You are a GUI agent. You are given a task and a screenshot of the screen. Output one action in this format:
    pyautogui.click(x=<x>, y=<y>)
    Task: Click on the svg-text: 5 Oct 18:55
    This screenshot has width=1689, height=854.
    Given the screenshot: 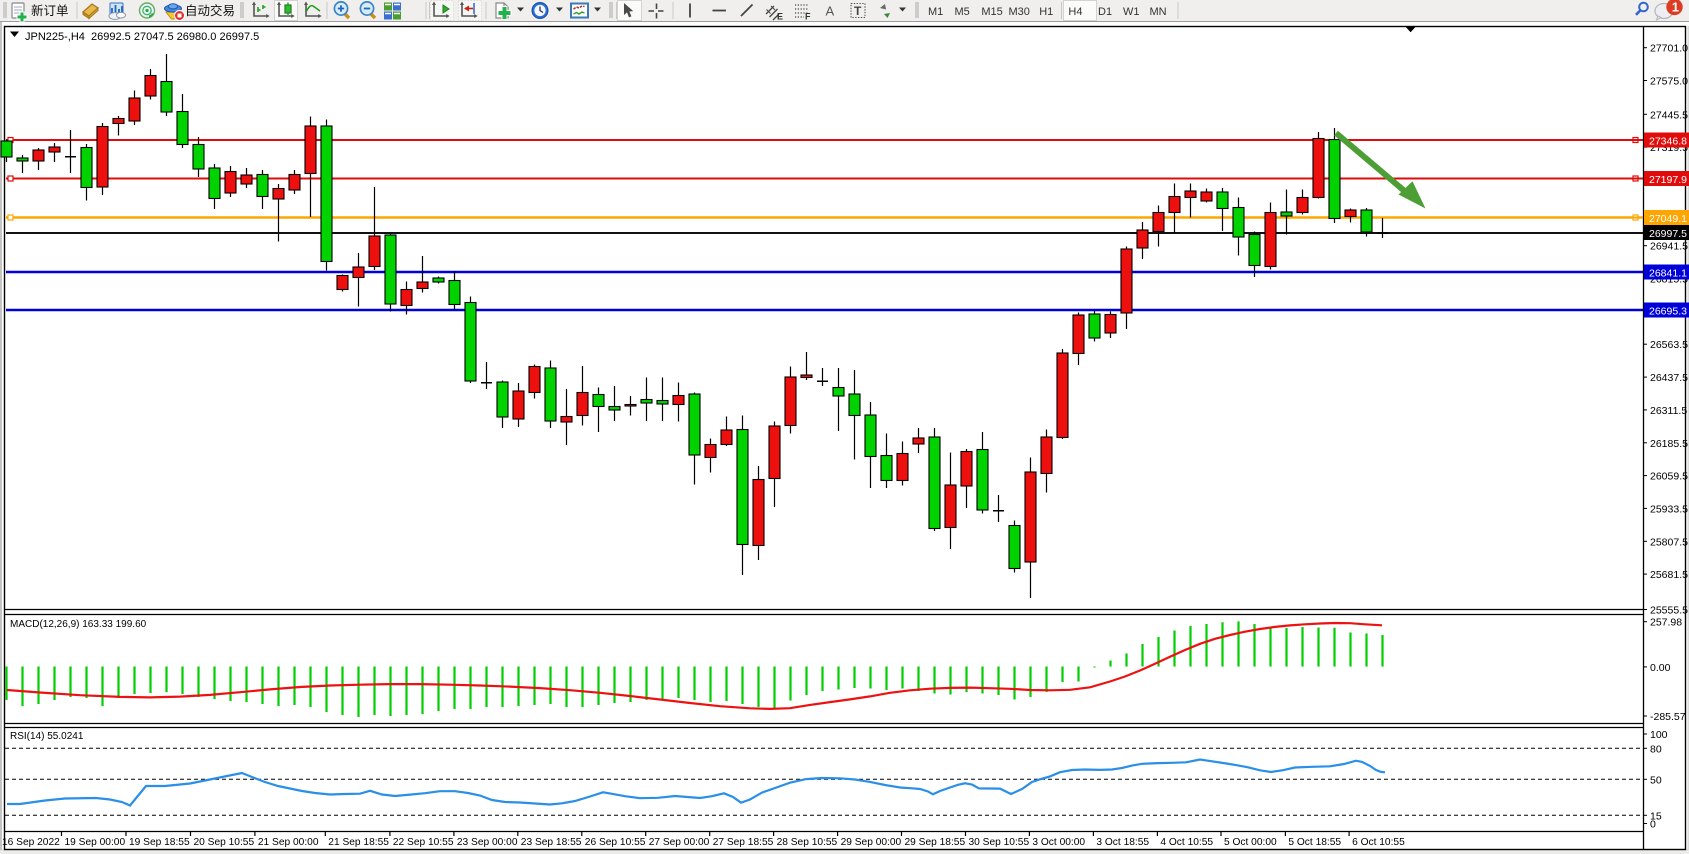 What is the action you would take?
    pyautogui.click(x=1314, y=842)
    